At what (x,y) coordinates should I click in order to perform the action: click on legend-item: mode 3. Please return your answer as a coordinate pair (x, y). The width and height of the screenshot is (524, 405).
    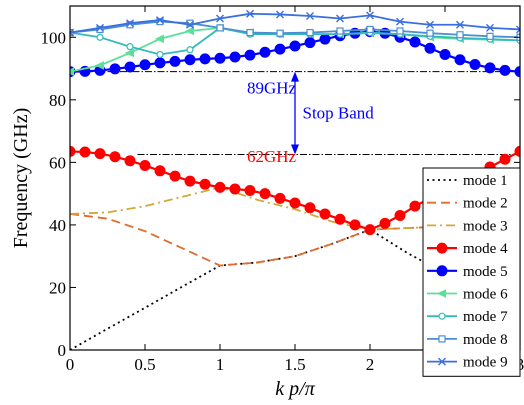
    Looking at the image, I should click on (467, 226).